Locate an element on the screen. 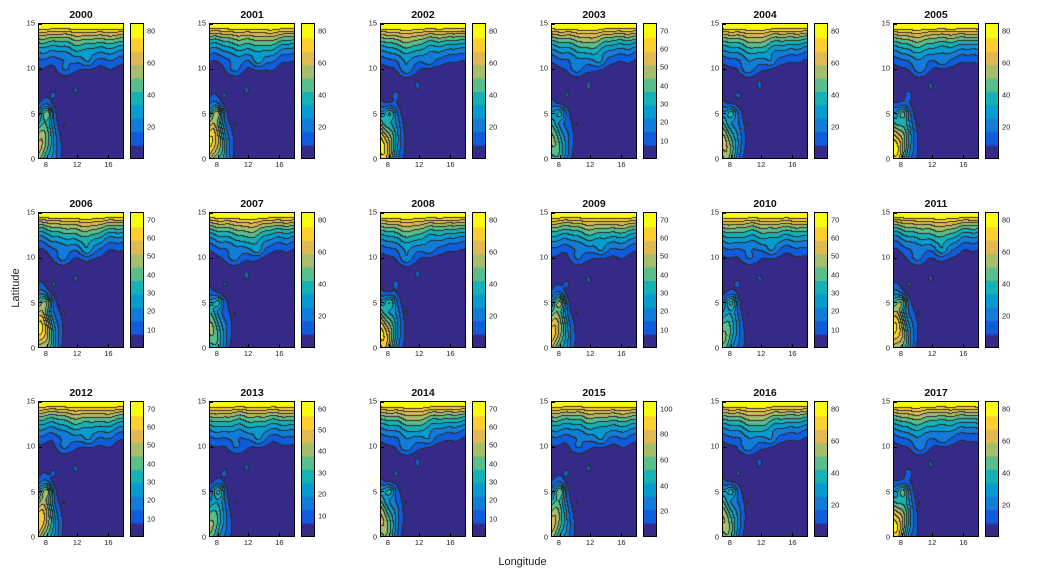 This screenshot has width=1045, height=578. colorbar-tick-labels: 10 20 30 40 50 60 70 is located at coordinates (671, 280).